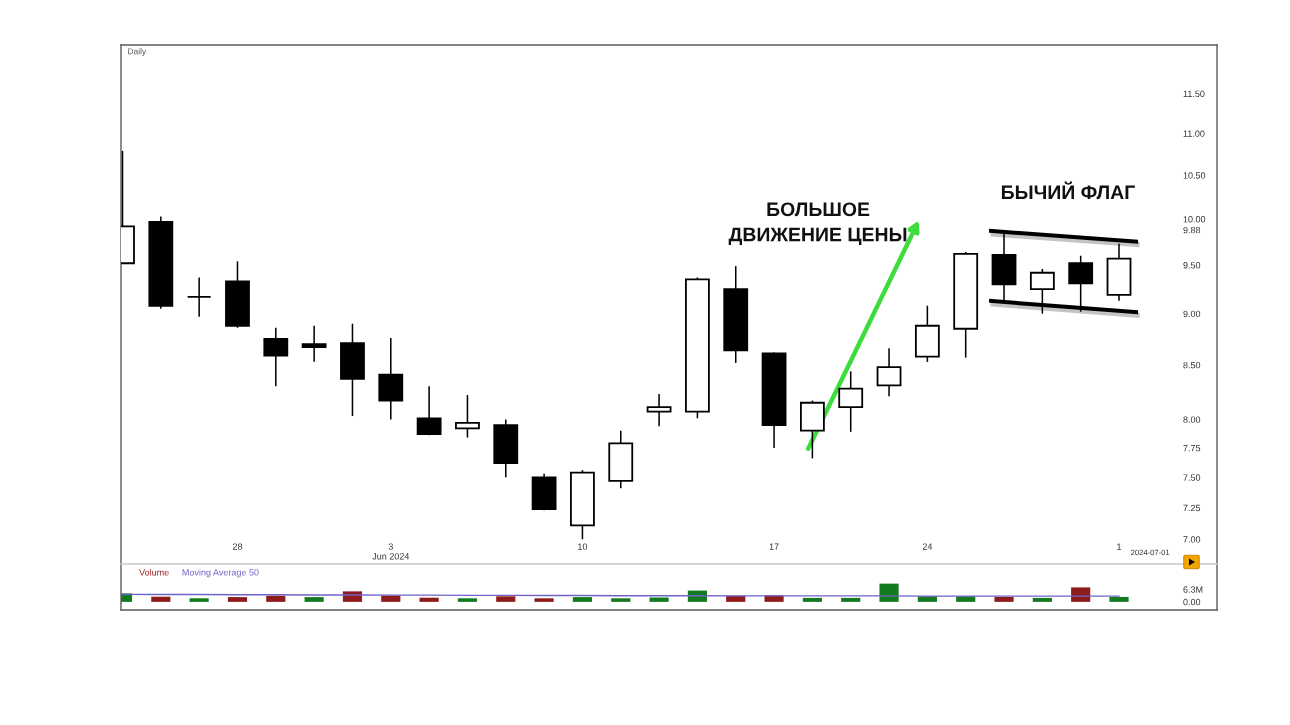  Describe the element at coordinates (817, 224) in the screenshot. I see `annotation: БОЛЬШОЕ ДВИЖЕНИЕ ЦЕНЫ` at that location.